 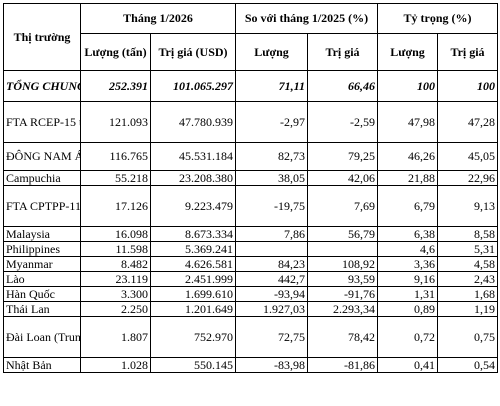 What do you see at coordinates (193, 156) in the screenshot?
I see `value-cell: 45.531.184` at bounding box center [193, 156].